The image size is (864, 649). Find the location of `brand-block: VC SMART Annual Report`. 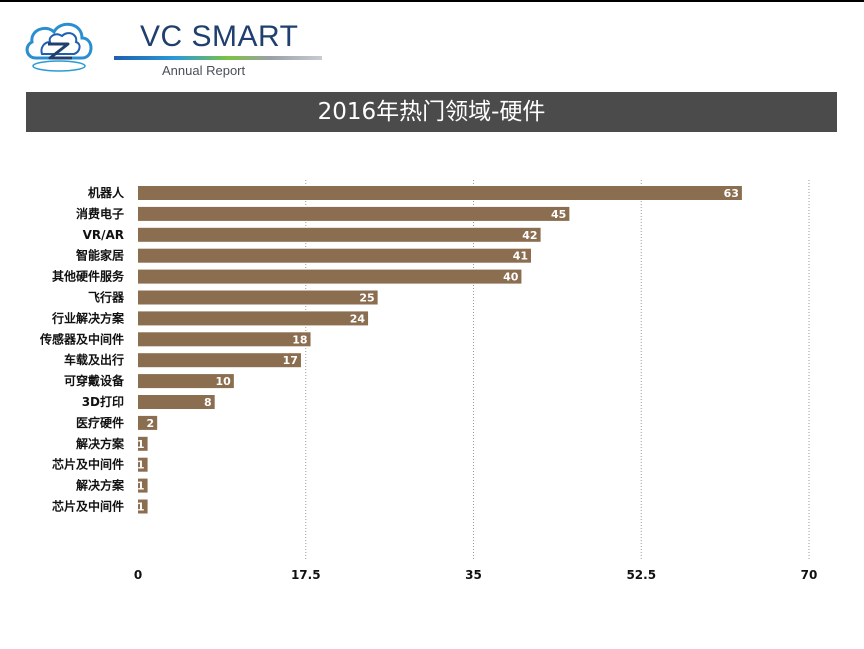

brand-block: VC SMART Annual Report is located at coordinates (219, 49).